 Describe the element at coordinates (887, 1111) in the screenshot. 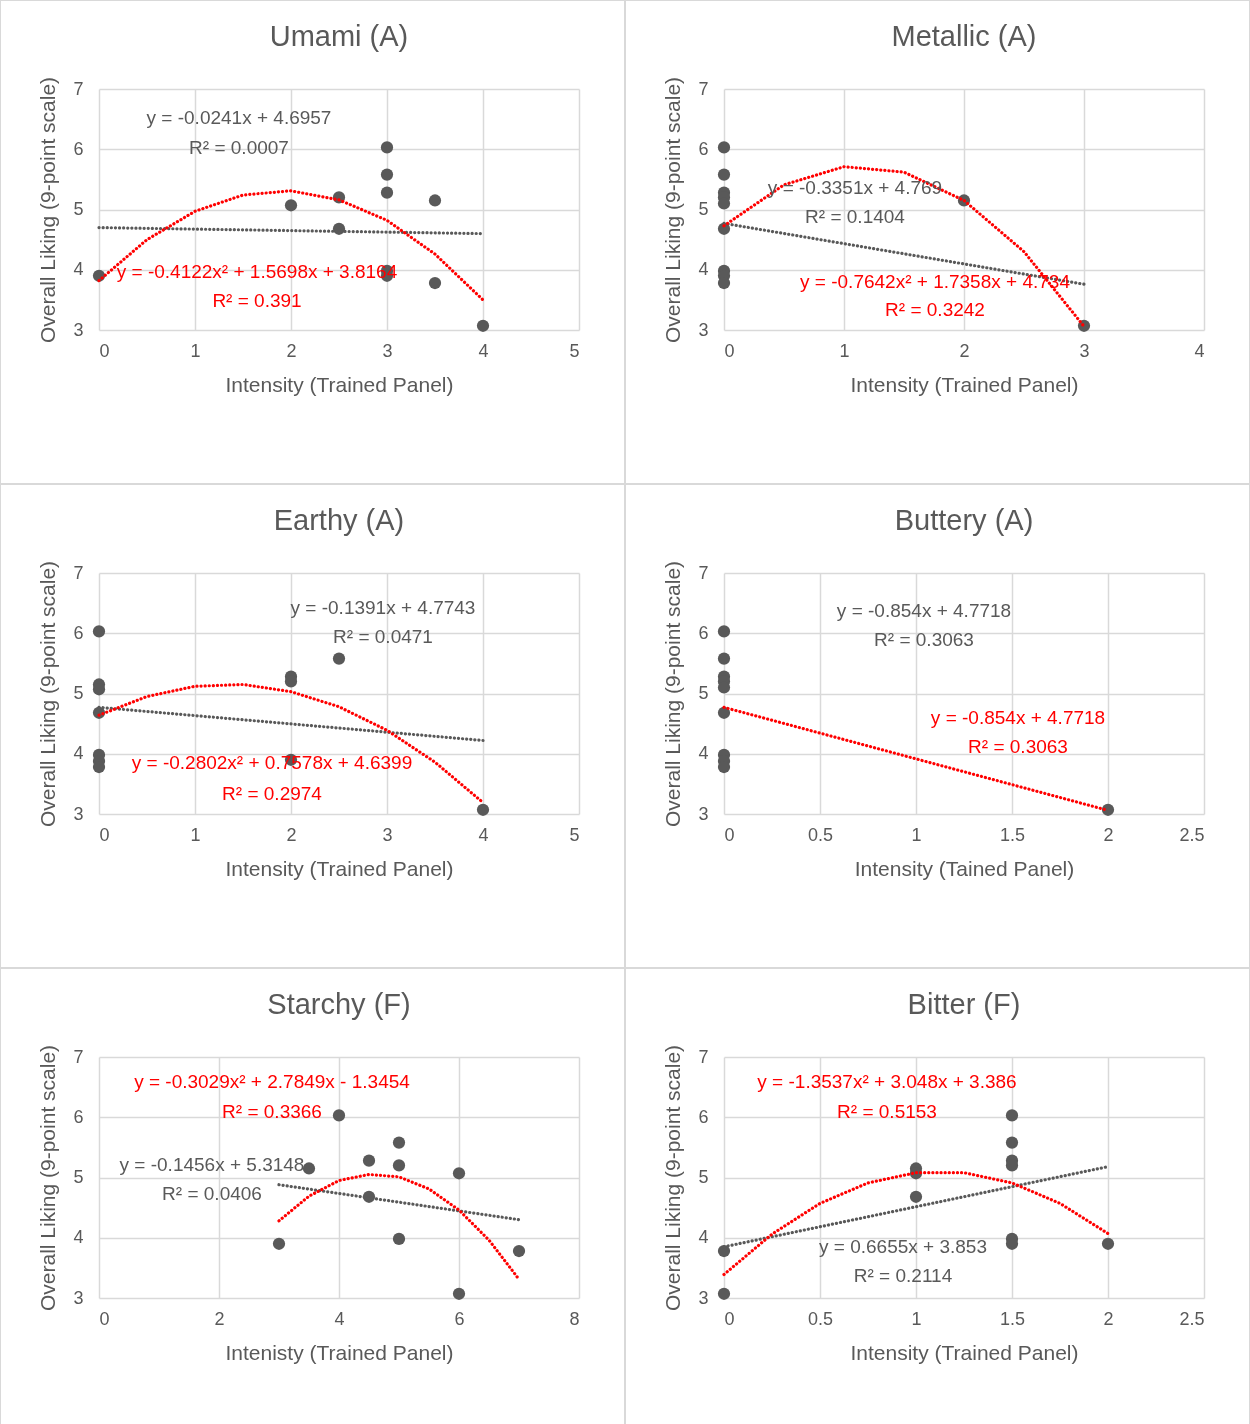

I see `annotation: R² = 0.5153` at that location.